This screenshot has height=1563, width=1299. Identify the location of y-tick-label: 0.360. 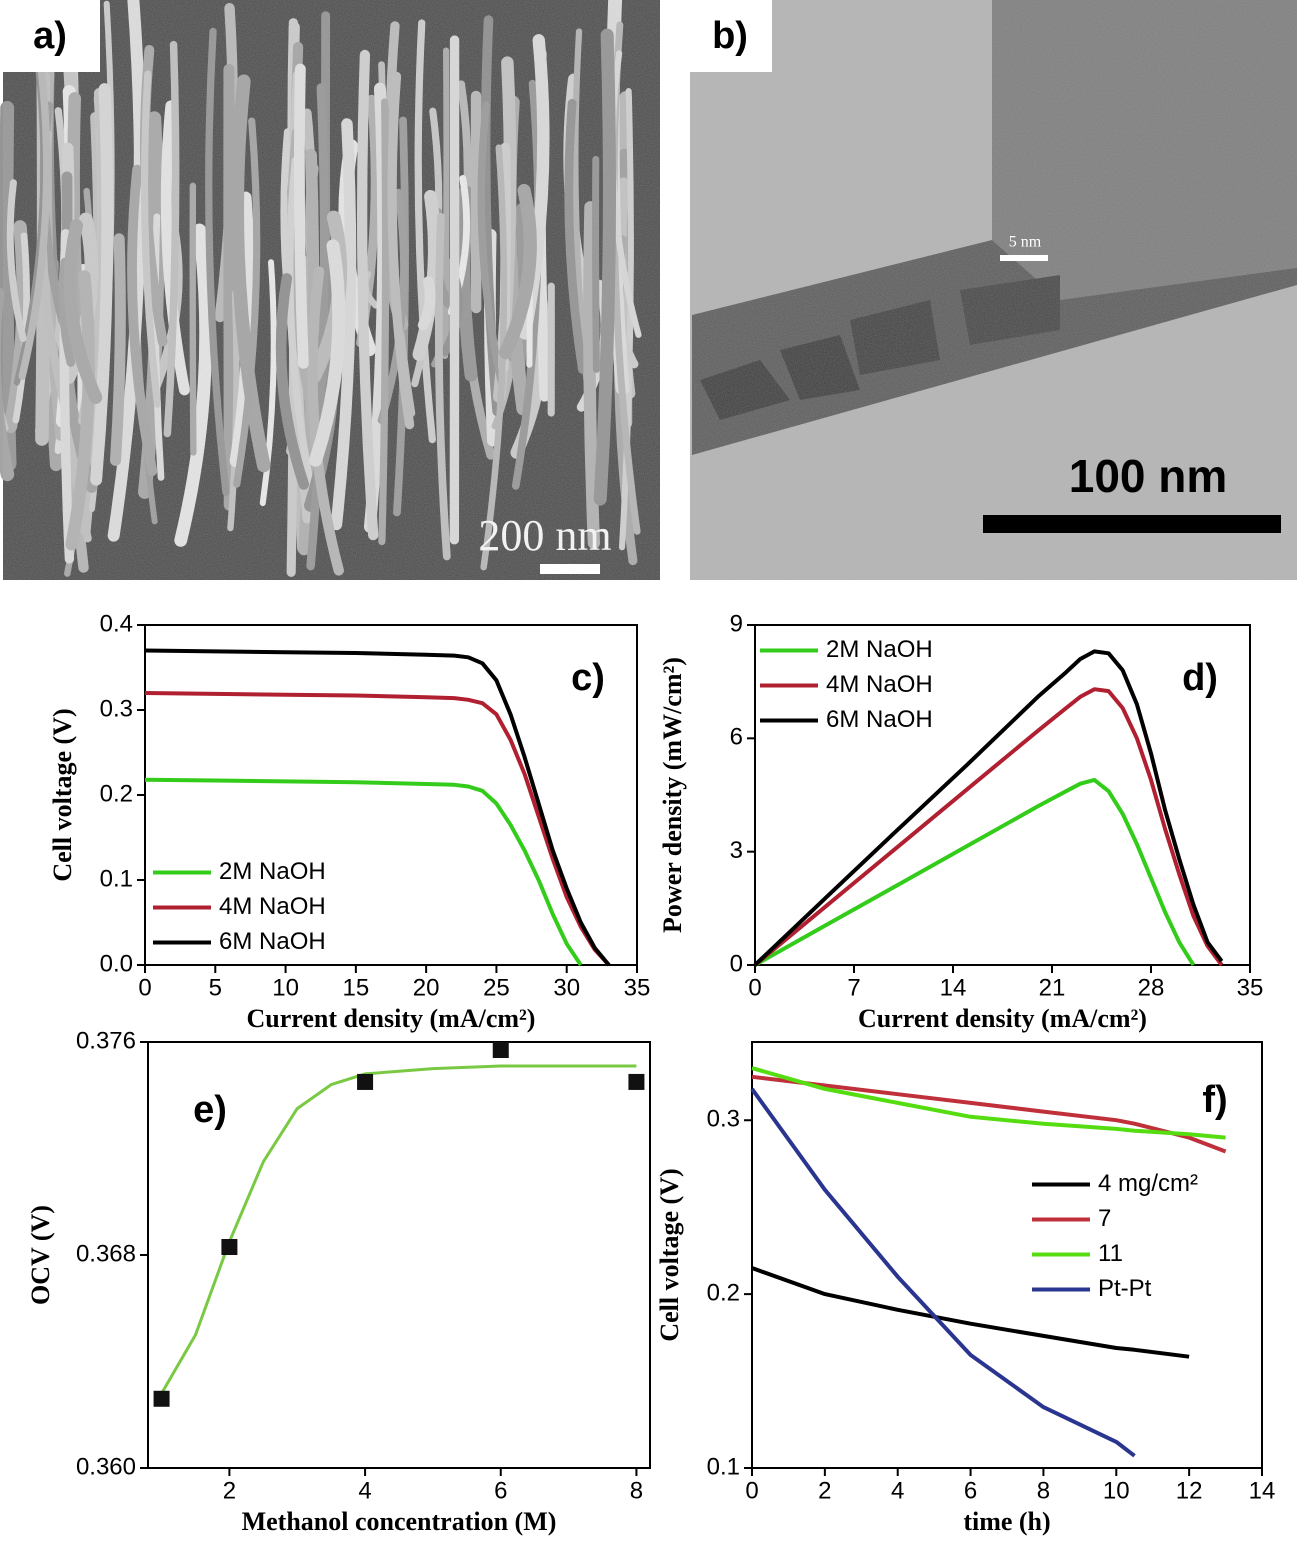
(106, 1466).